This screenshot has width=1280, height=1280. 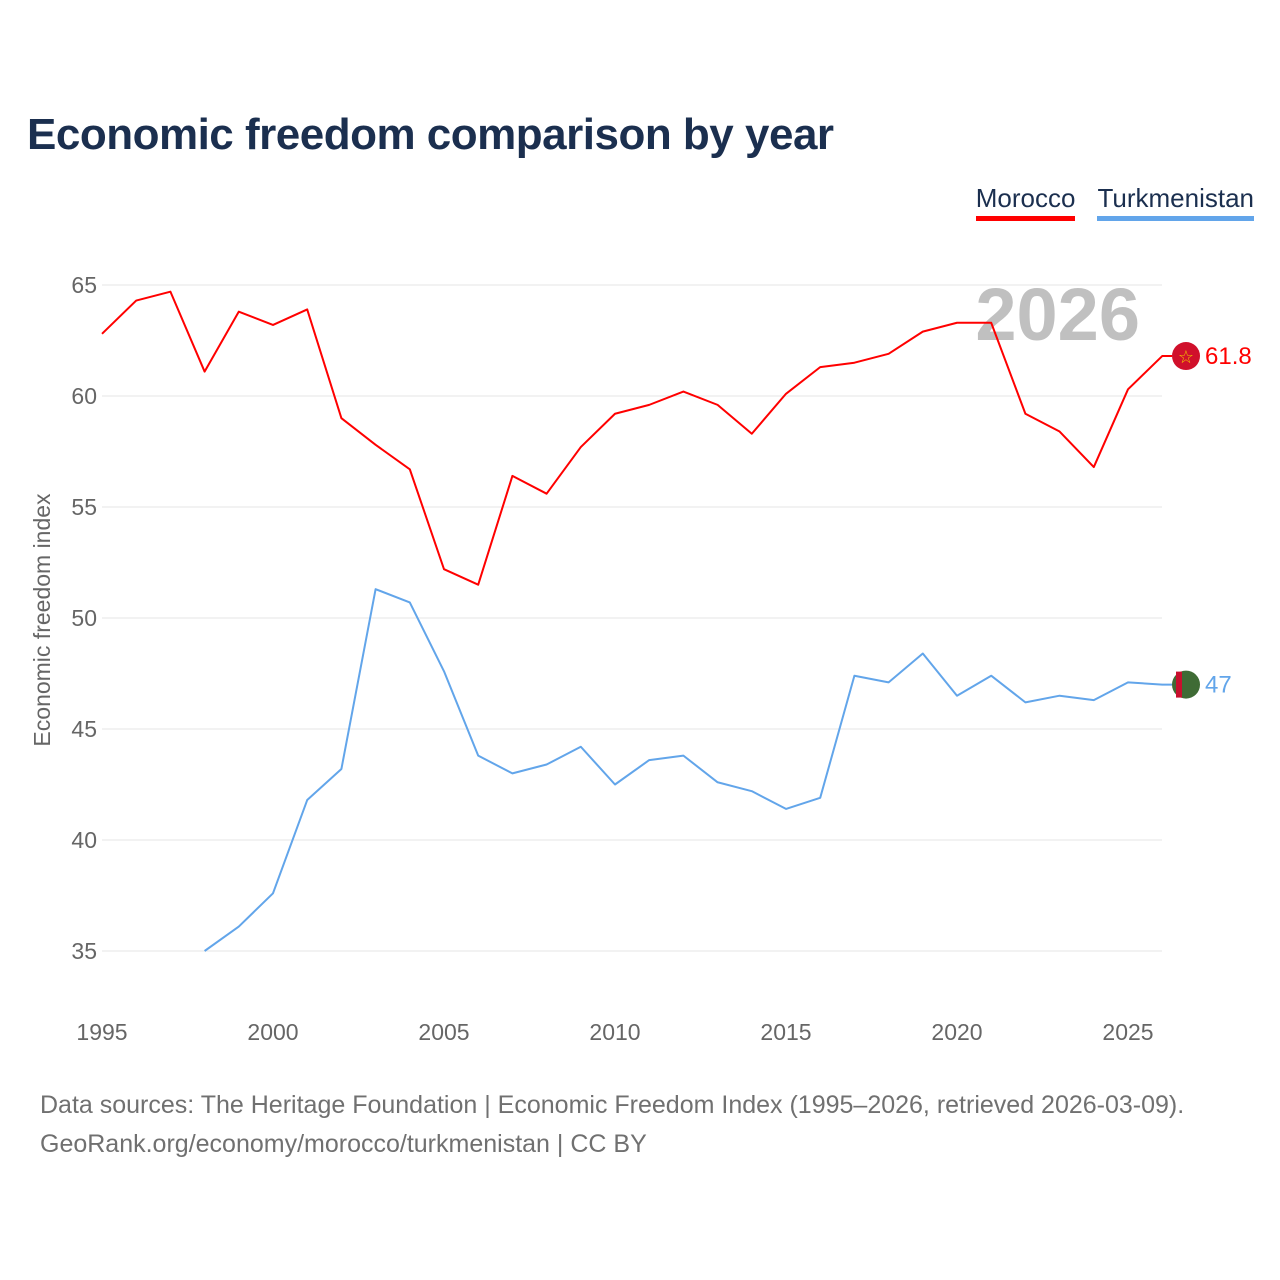 What do you see at coordinates (84, 951) in the screenshot?
I see `y-tick-label: 35` at bounding box center [84, 951].